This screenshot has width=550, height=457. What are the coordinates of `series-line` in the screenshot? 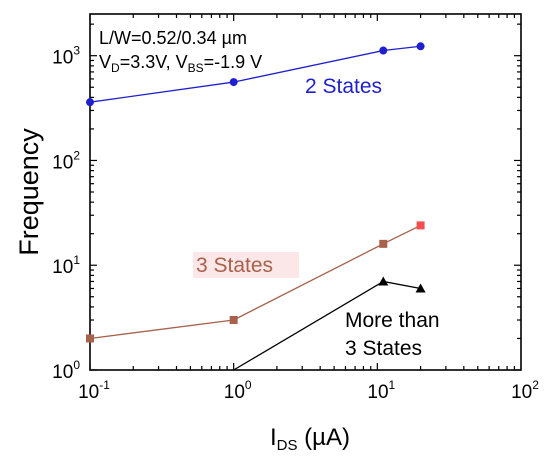 It's located at (255, 74).